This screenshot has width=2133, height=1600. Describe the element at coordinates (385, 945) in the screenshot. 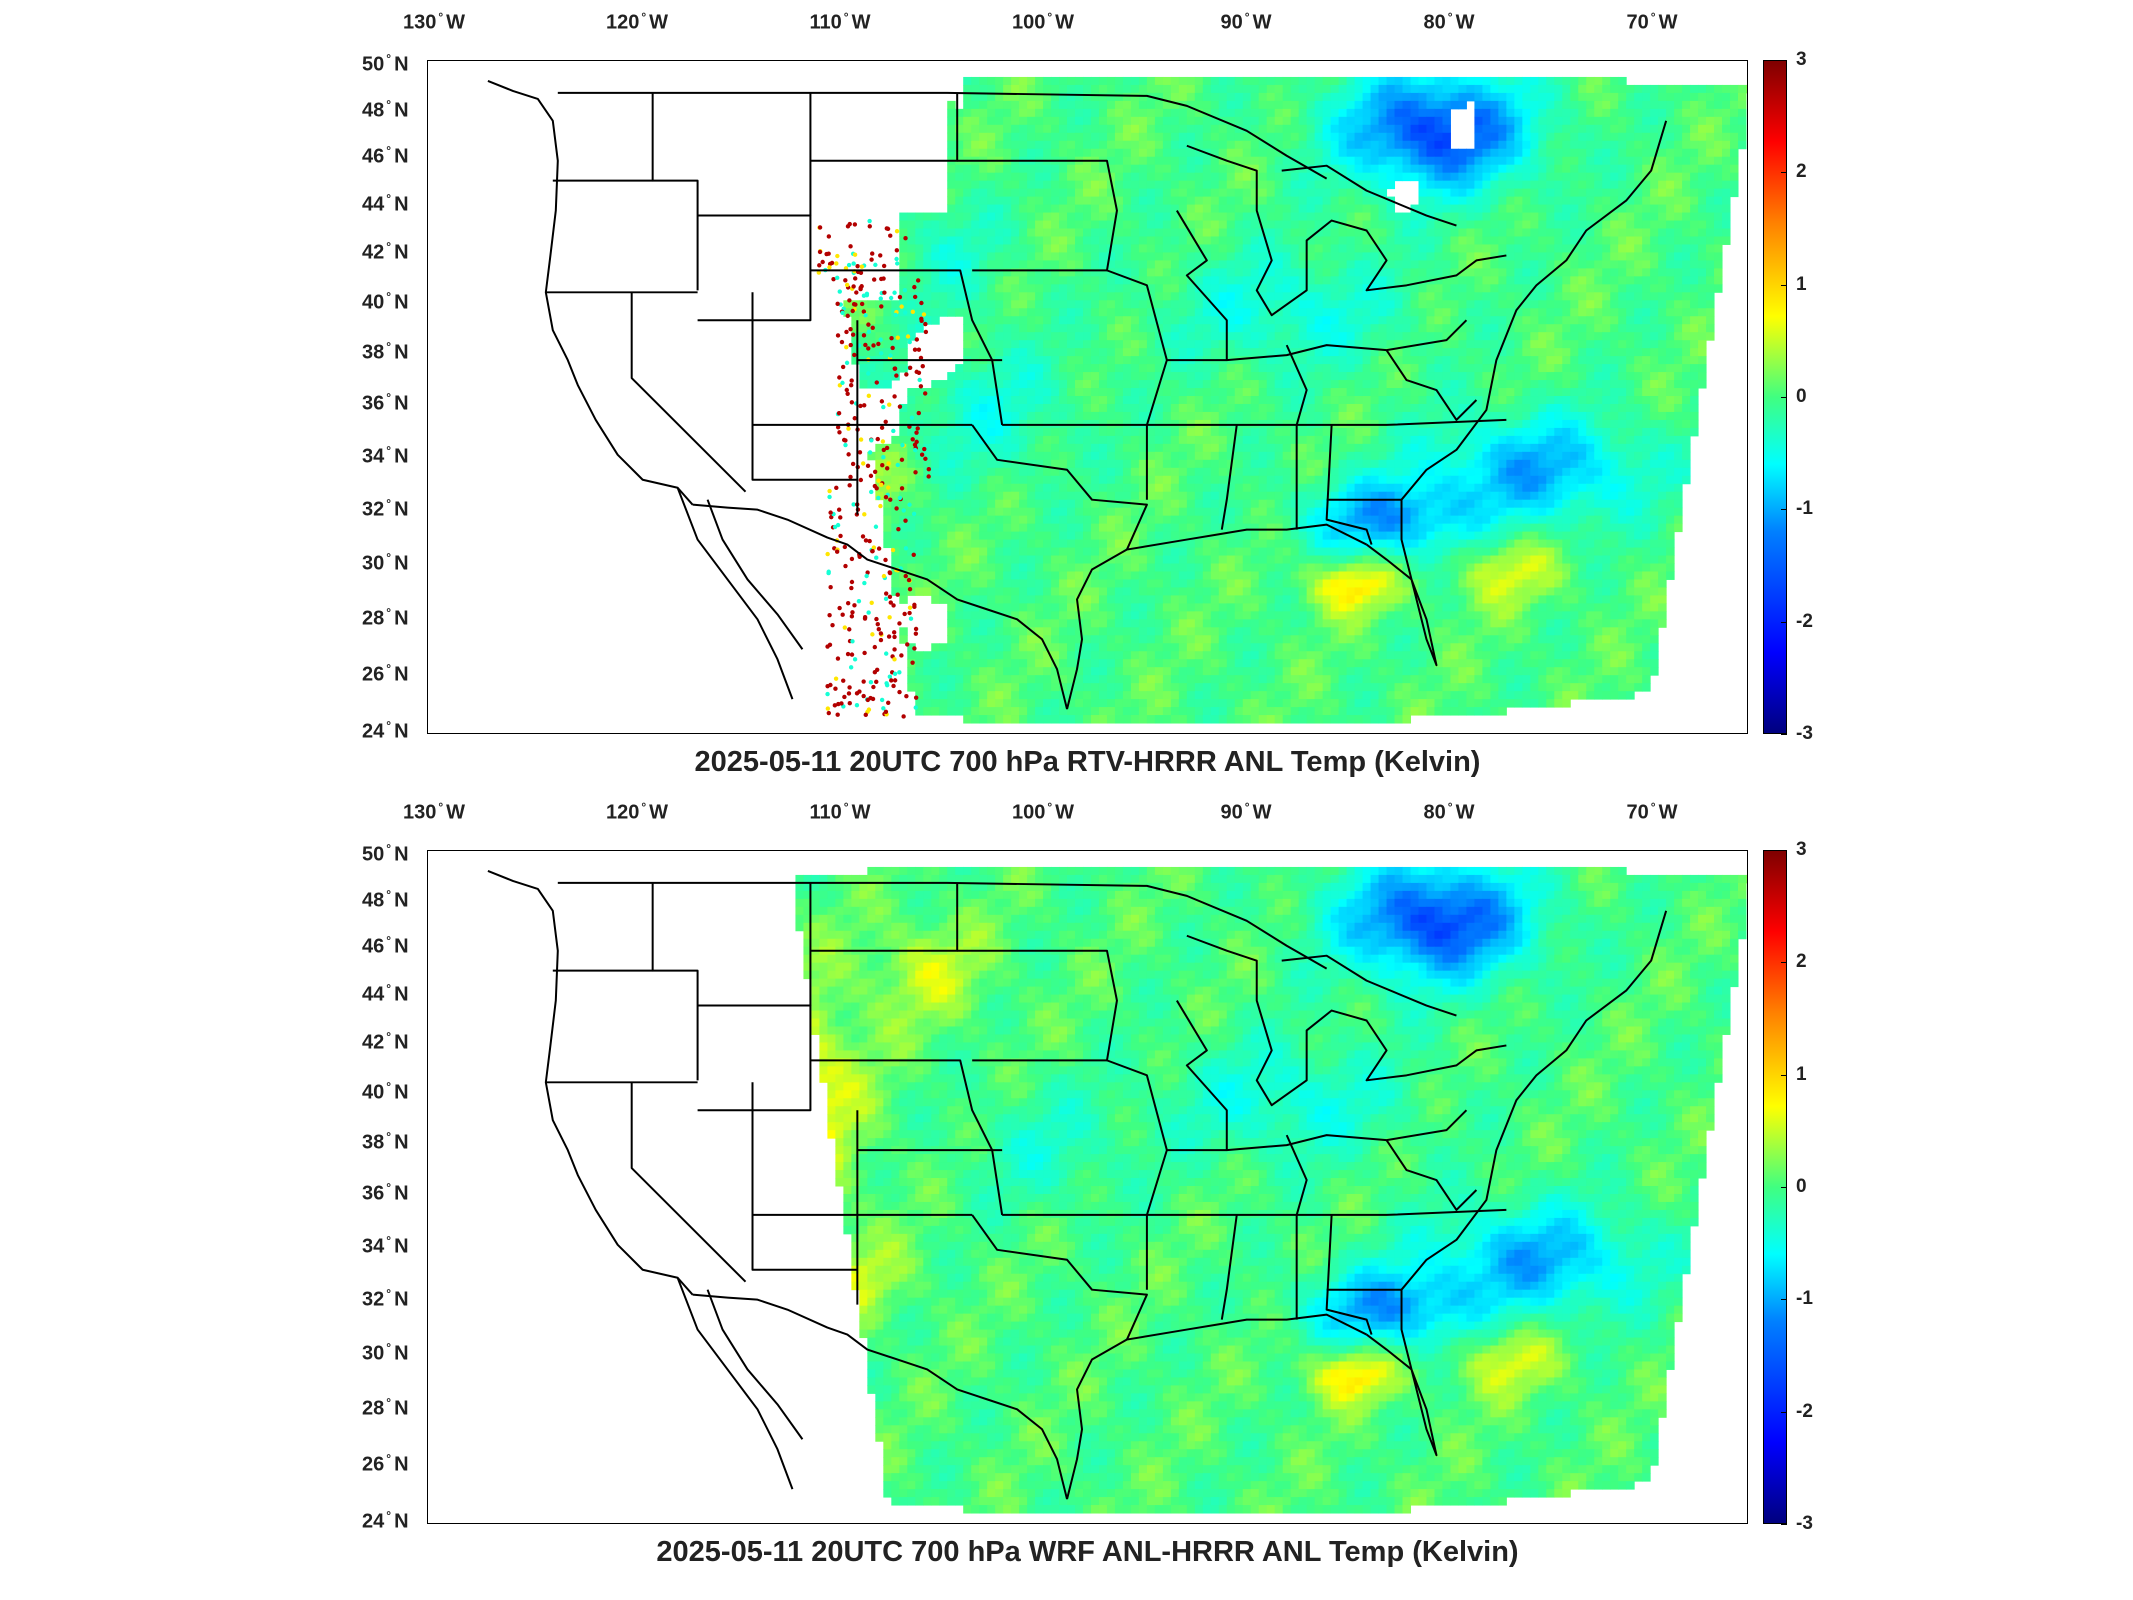

I see `latitude-tick-label: 46 ° N` at that location.